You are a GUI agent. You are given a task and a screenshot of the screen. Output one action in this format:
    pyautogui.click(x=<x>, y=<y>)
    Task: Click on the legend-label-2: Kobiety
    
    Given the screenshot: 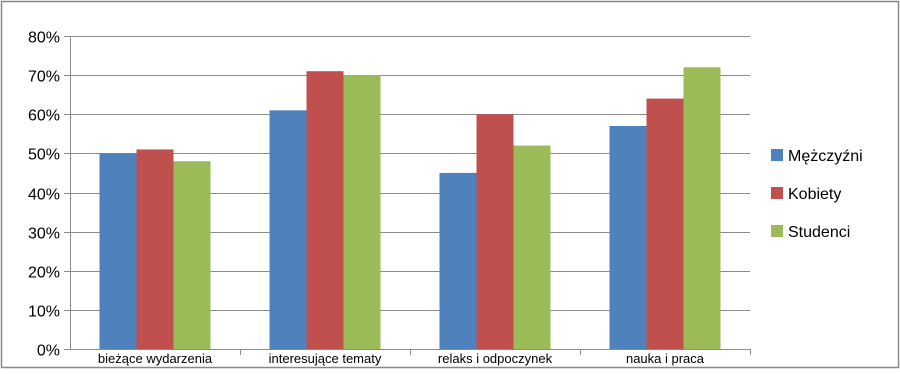 What is the action you would take?
    pyautogui.click(x=814, y=194)
    